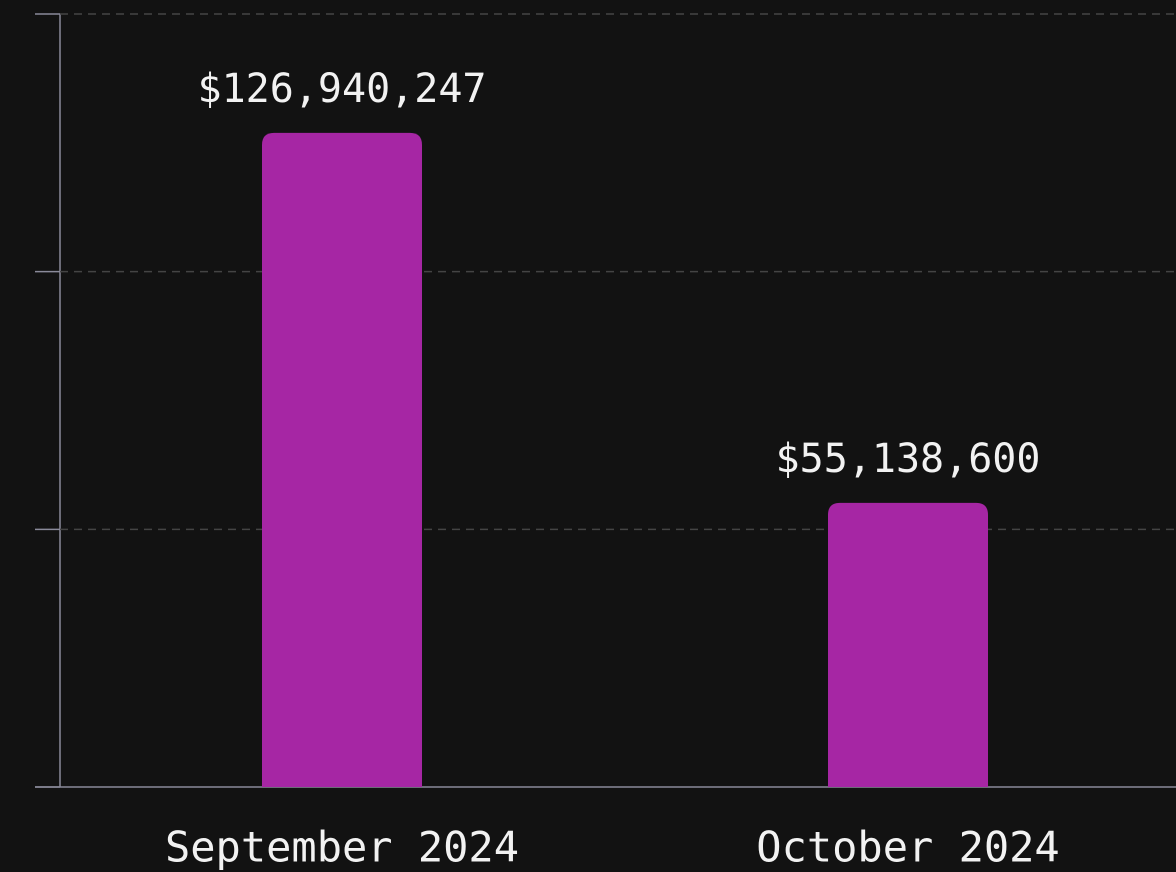 This screenshot has width=1176, height=872. Describe the element at coordinates (342, 89) in the screenshot. I see `value-label: $126,940,247` at that location.